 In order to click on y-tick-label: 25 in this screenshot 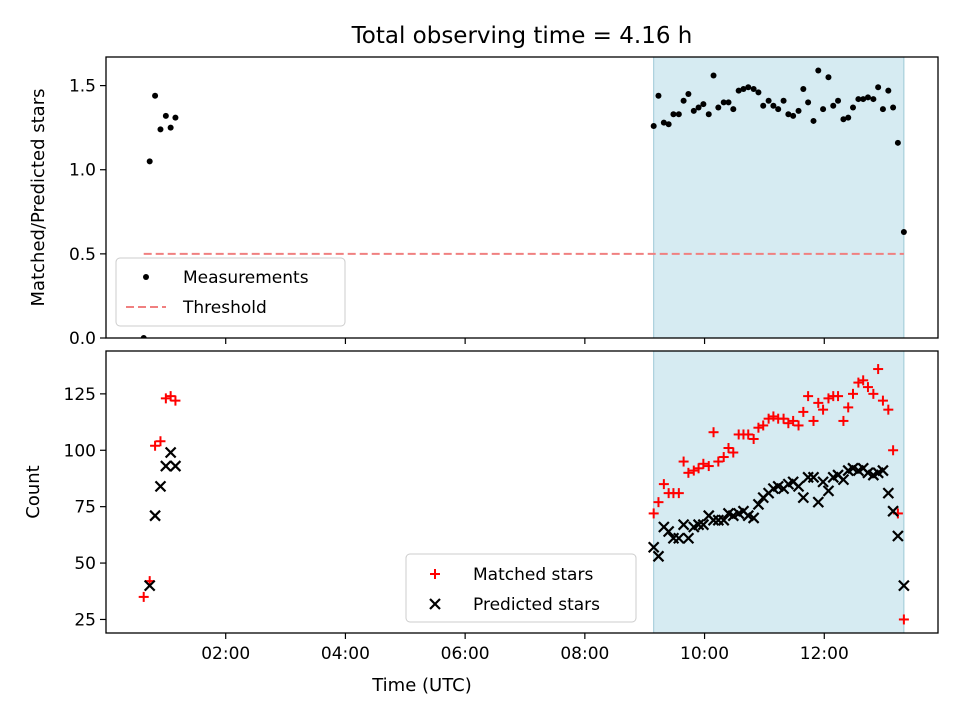, I will do `click(85, 620)`.